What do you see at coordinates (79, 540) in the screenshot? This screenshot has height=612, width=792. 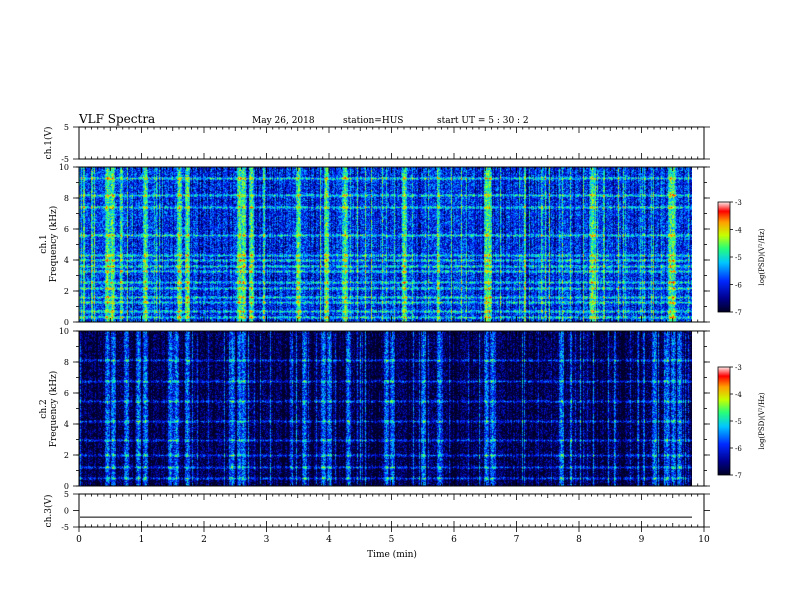 I see `time-tick-label: 0` at bounding box center [79, 540].